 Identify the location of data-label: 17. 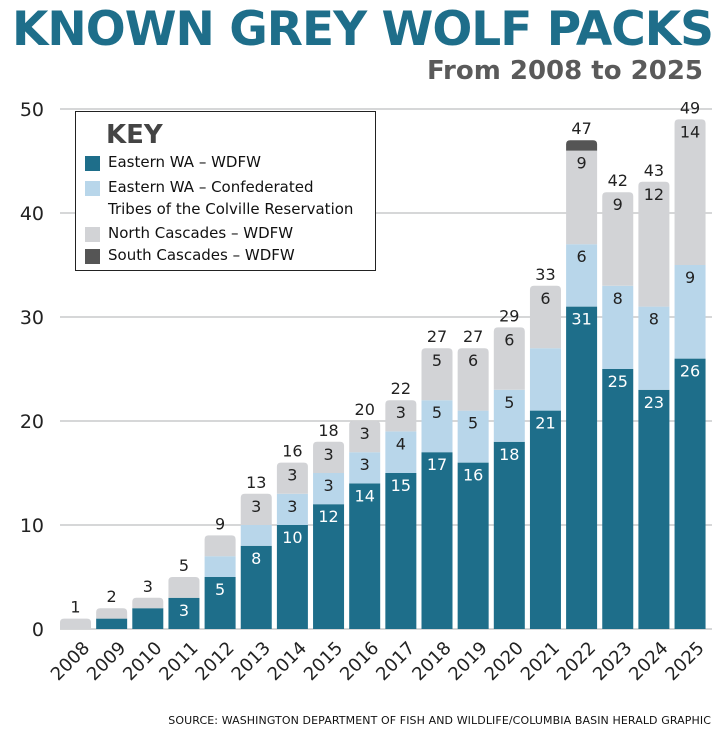
(437, 464).